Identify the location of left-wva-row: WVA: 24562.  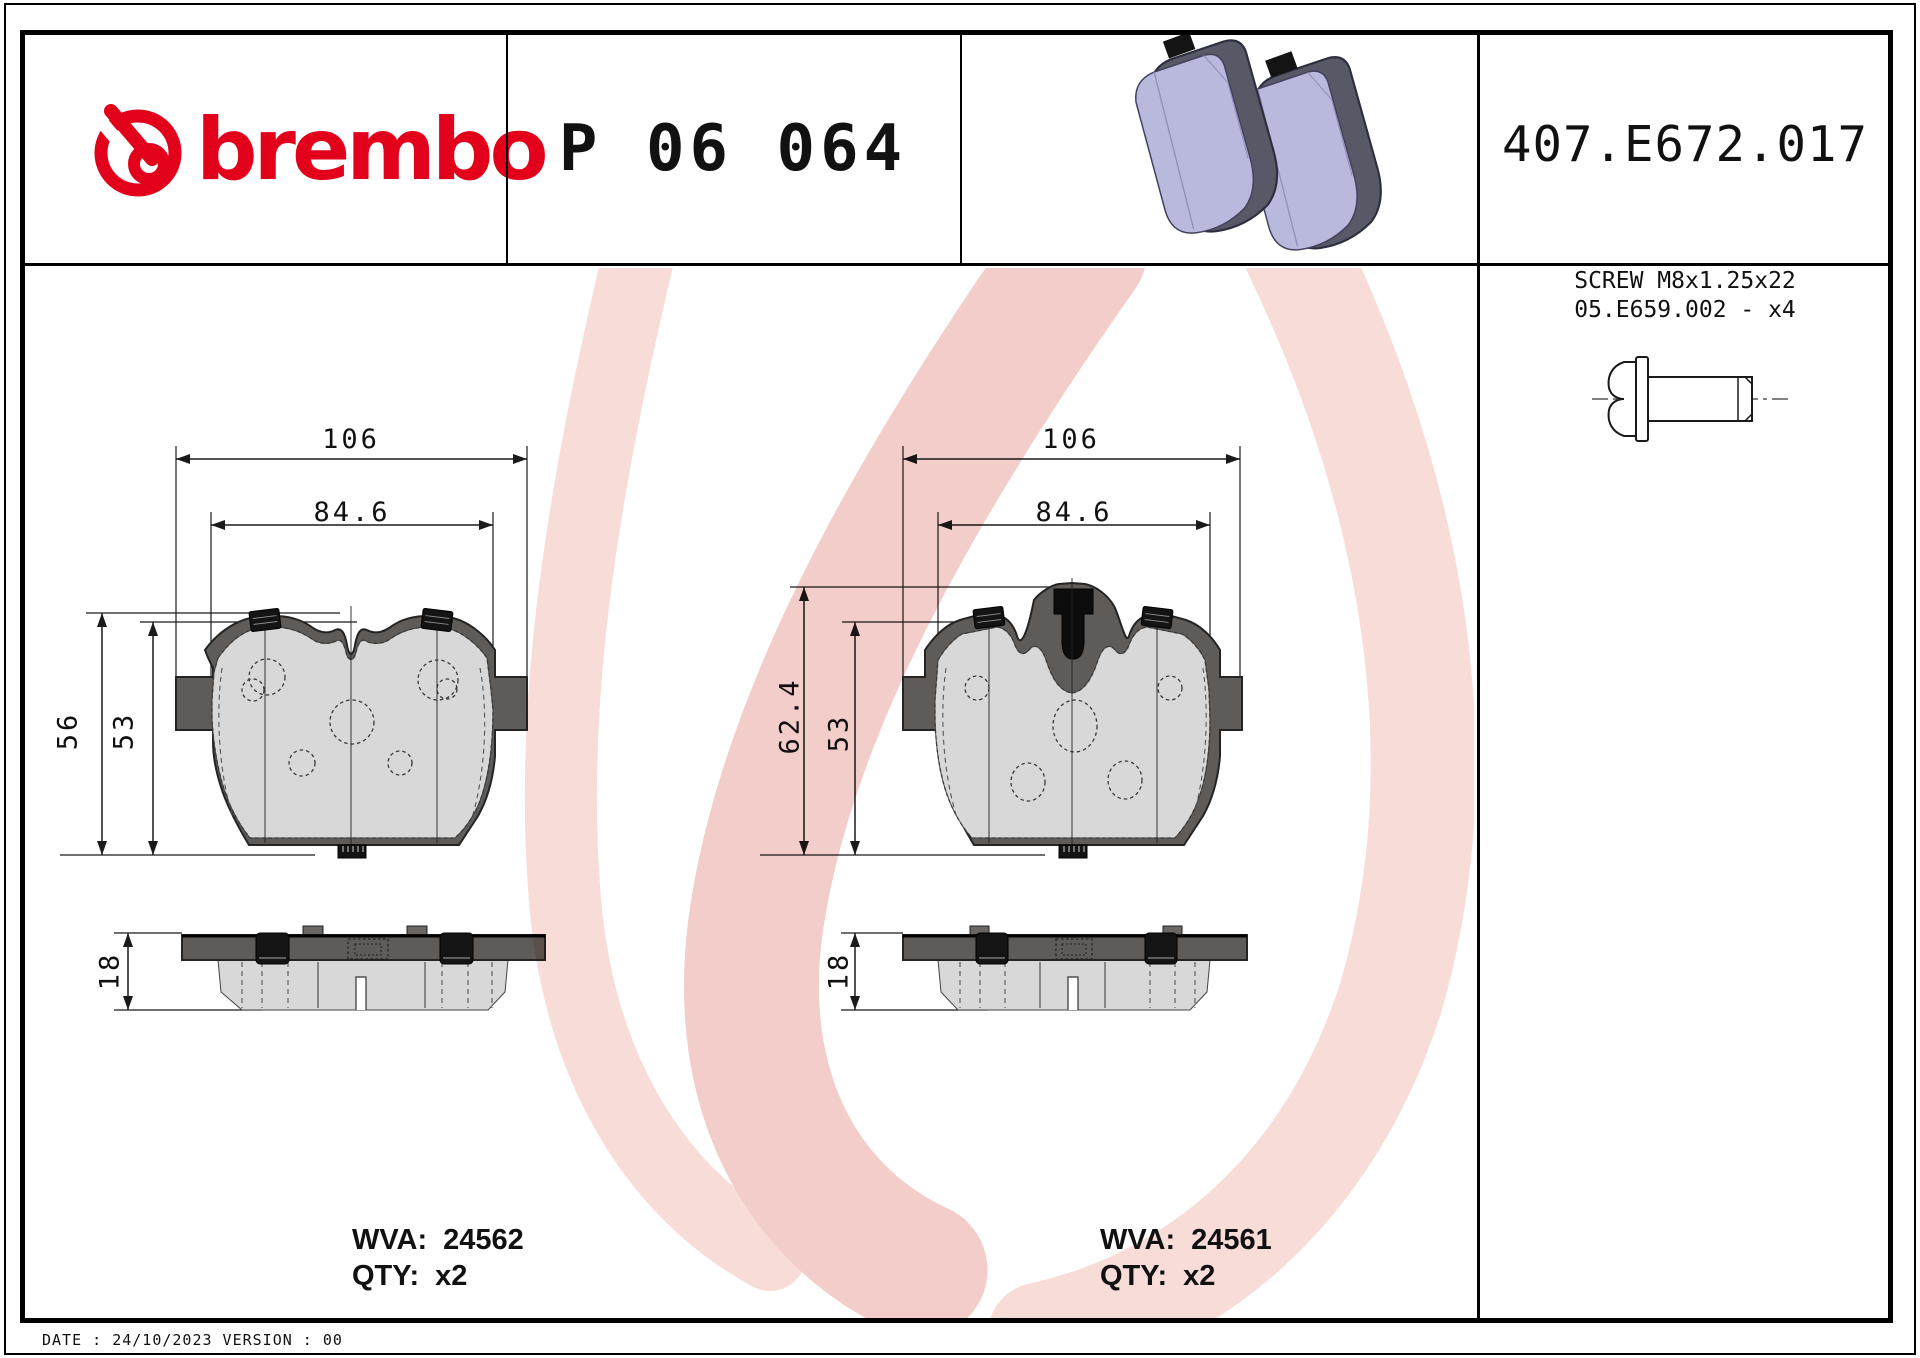
(438, 1240).